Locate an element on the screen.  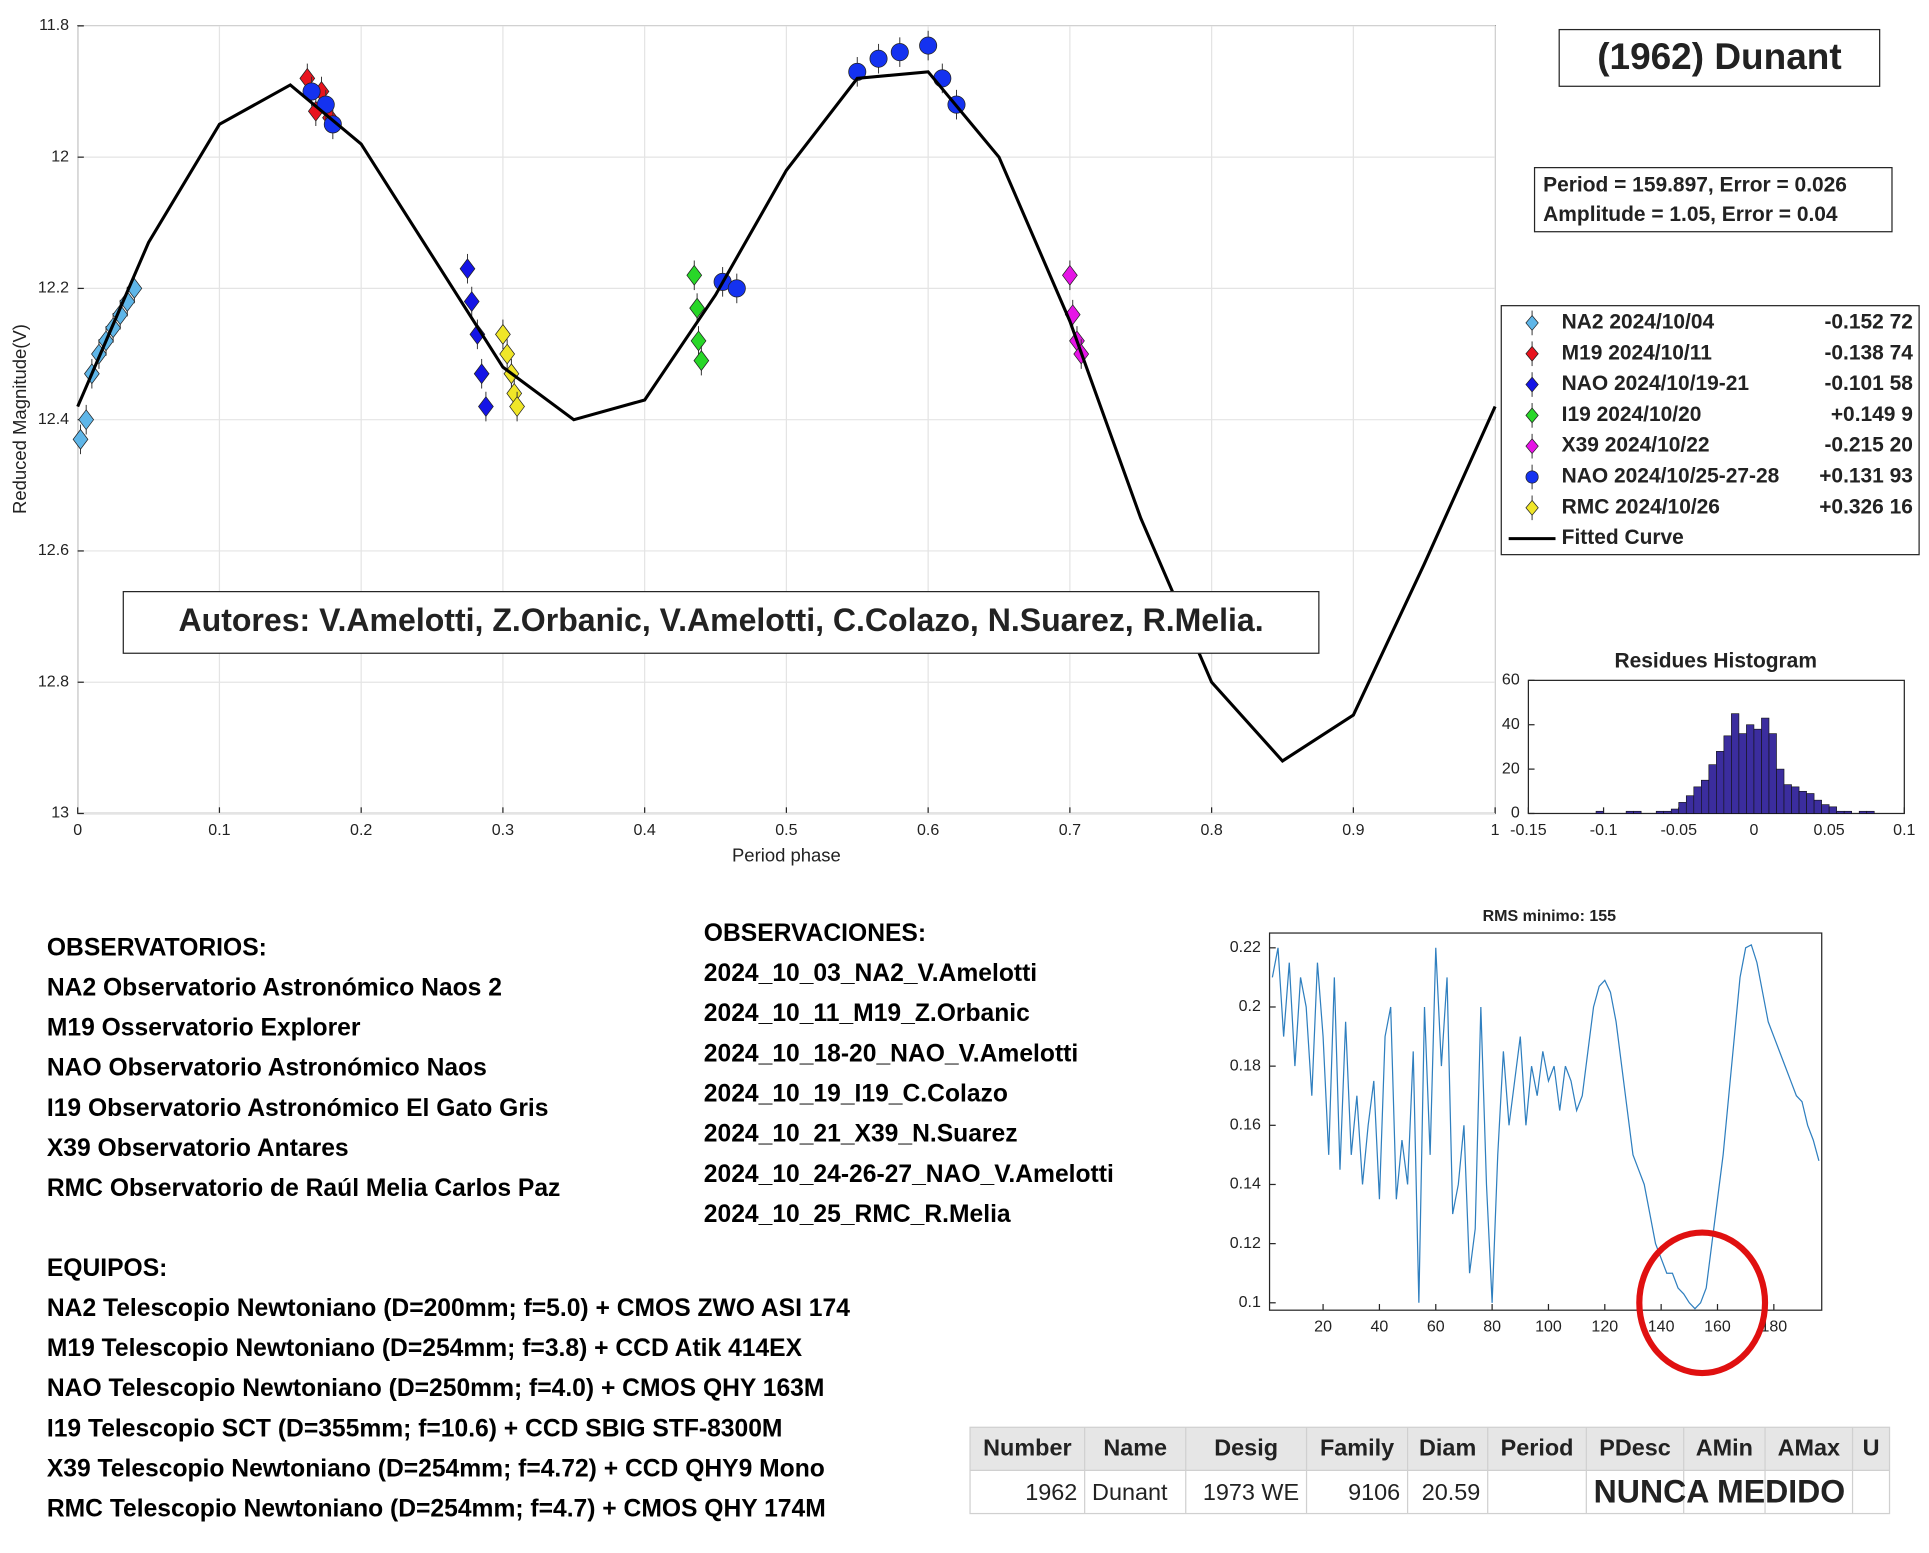
y-tick-label: 0.2 is located at coordinates (1250, 1006).